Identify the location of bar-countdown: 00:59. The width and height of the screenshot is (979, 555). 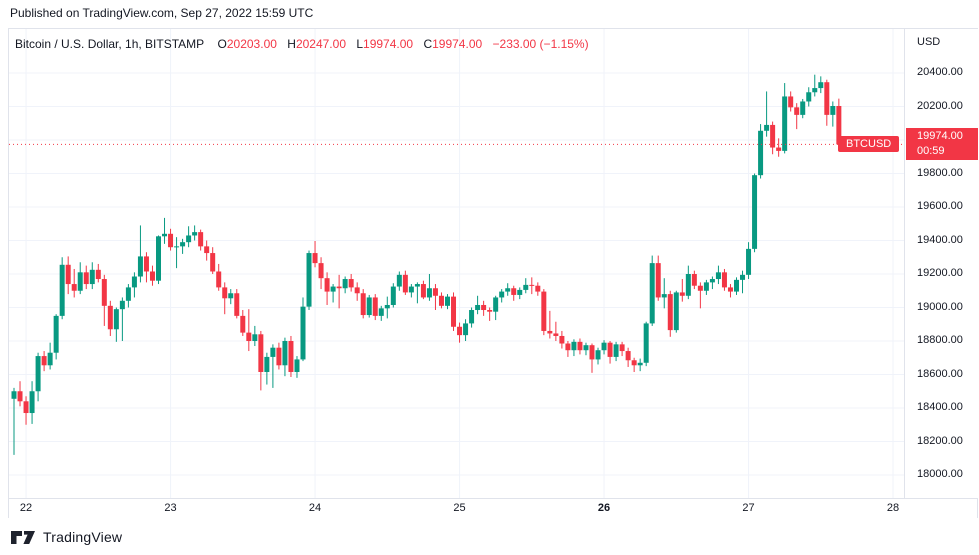
(931, 150).